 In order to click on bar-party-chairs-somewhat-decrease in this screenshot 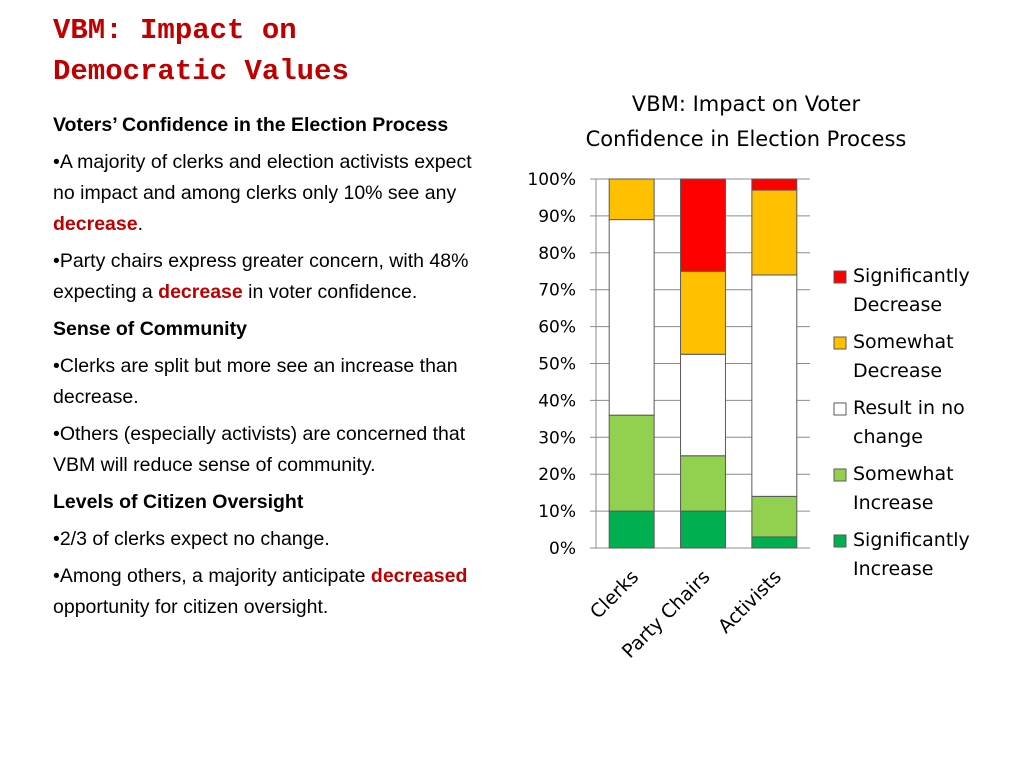, I will do `click(703, 312)`.